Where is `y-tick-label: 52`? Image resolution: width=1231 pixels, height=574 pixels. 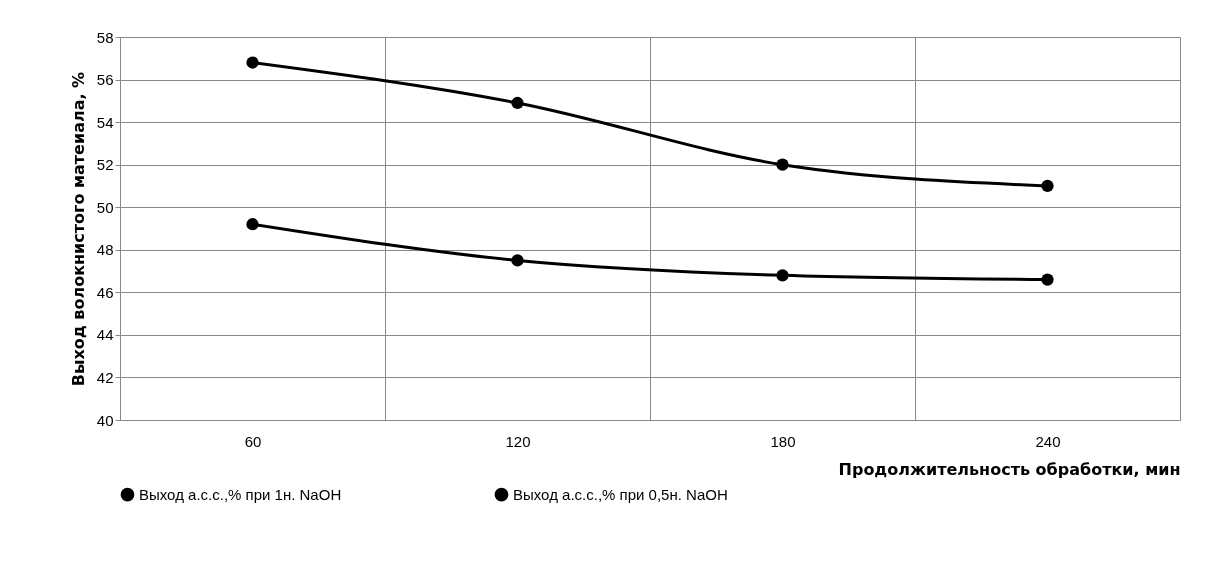
y-tick-label: 52 is located at coordinates (105, 165).